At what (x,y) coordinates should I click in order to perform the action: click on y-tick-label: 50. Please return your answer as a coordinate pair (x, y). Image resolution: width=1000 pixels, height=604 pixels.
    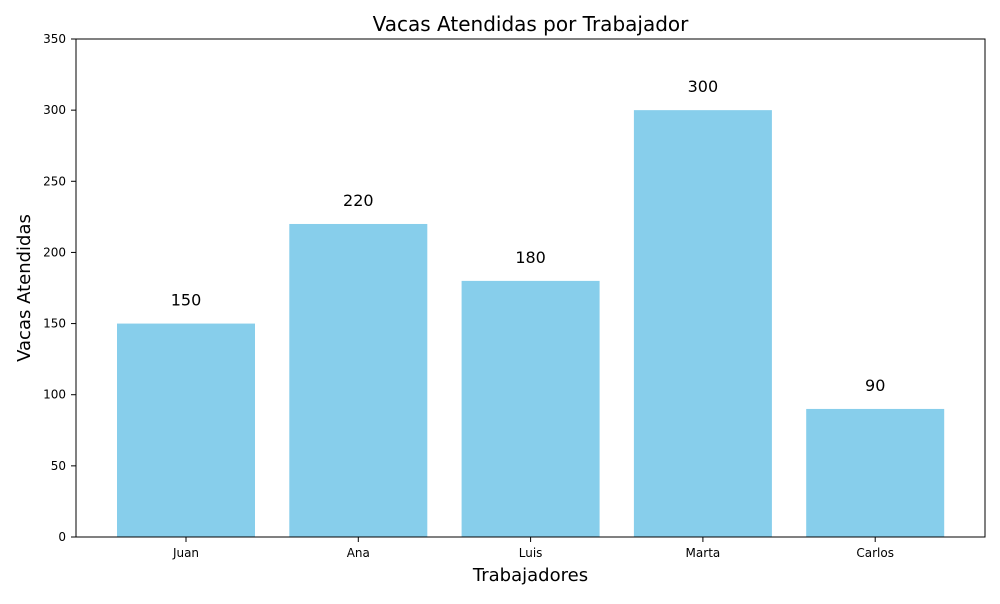
    Looking at the image, I should click on (58, 466).